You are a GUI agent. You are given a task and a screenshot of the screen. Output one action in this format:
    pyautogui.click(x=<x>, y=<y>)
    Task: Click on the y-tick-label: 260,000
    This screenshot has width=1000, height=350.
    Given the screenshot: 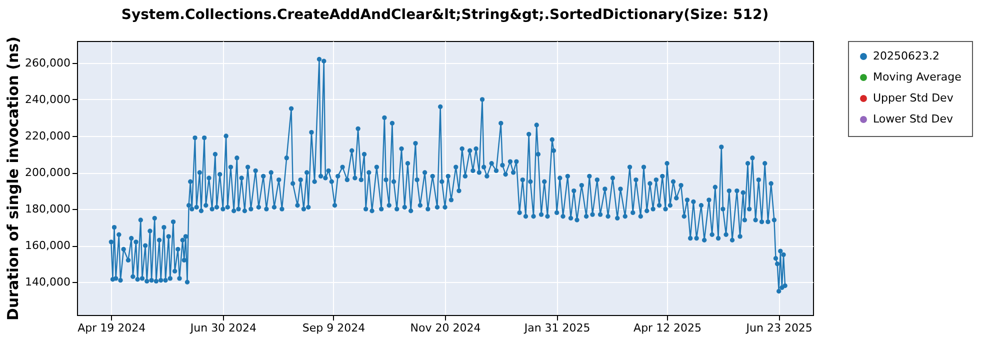 What is the action you would take?
    pyautogui.click(x=47, y=63)
    